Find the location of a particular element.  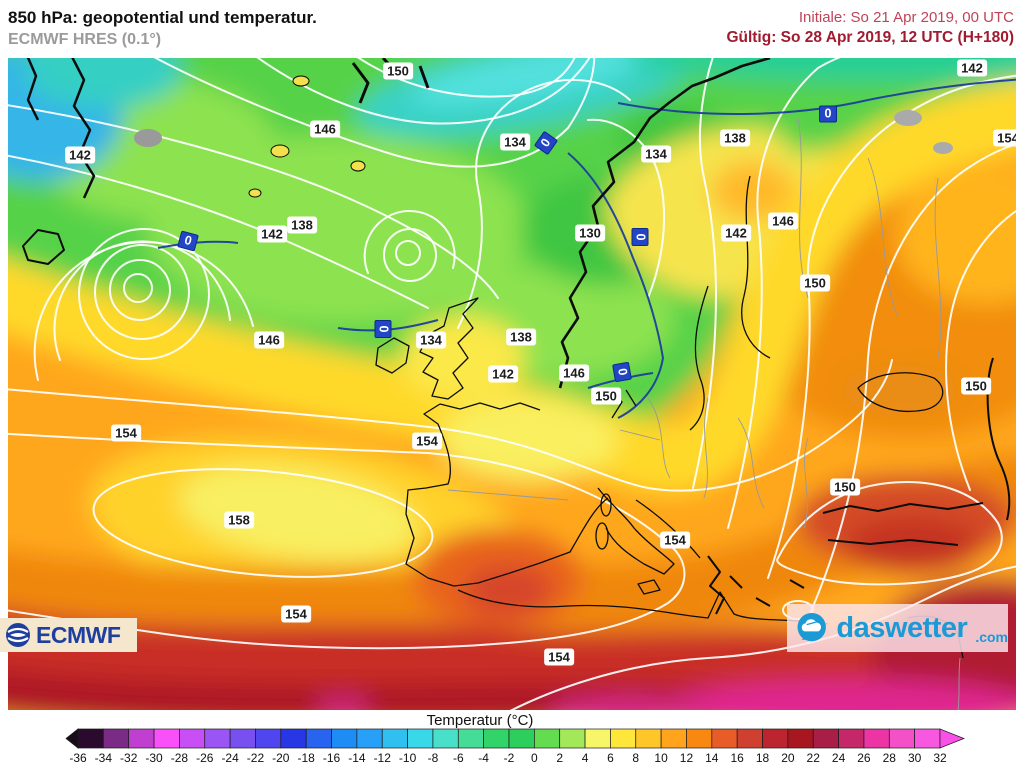

colorbar-tick-label: -4 is located at coordinates (483, 758).